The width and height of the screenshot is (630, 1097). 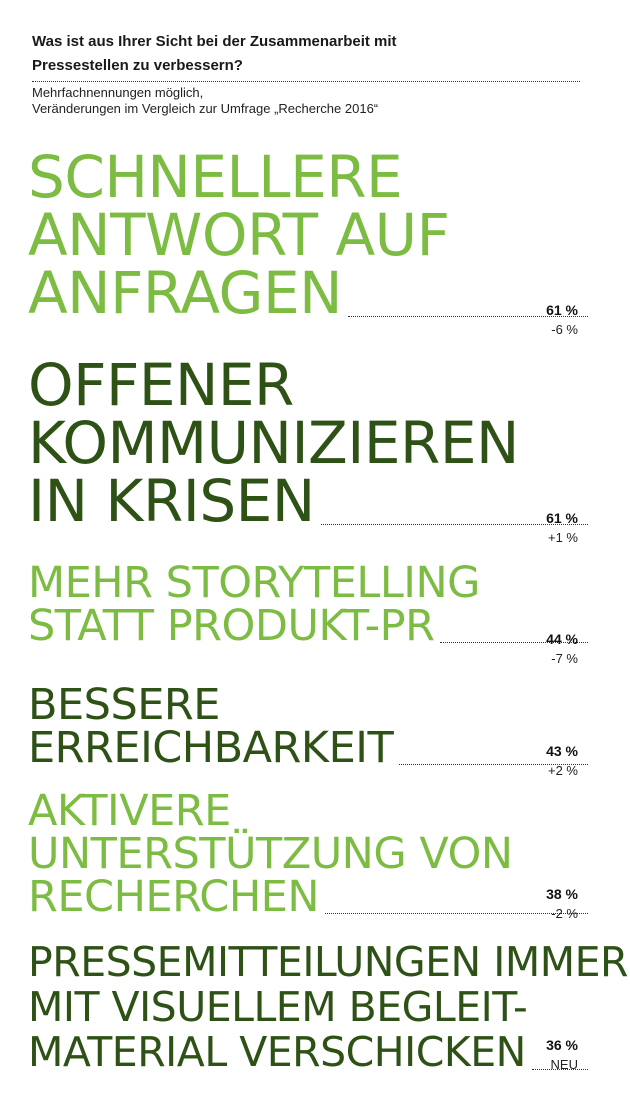 I want to click on label-line: IN KRISEN, so click(x=308, y=501).